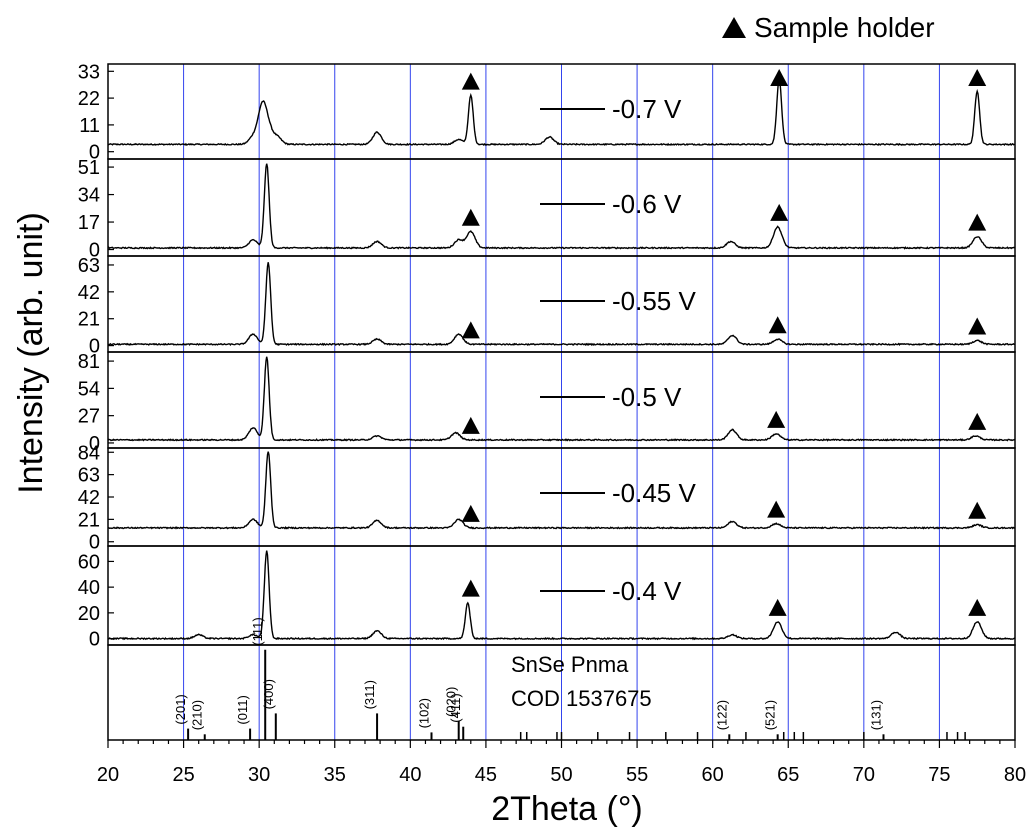 The image size is (1035, 828). What do you see at coordinates (423, 713) in the screenshot?
I see `reference-peak-label: (102)` at bounding box center [423, 713].